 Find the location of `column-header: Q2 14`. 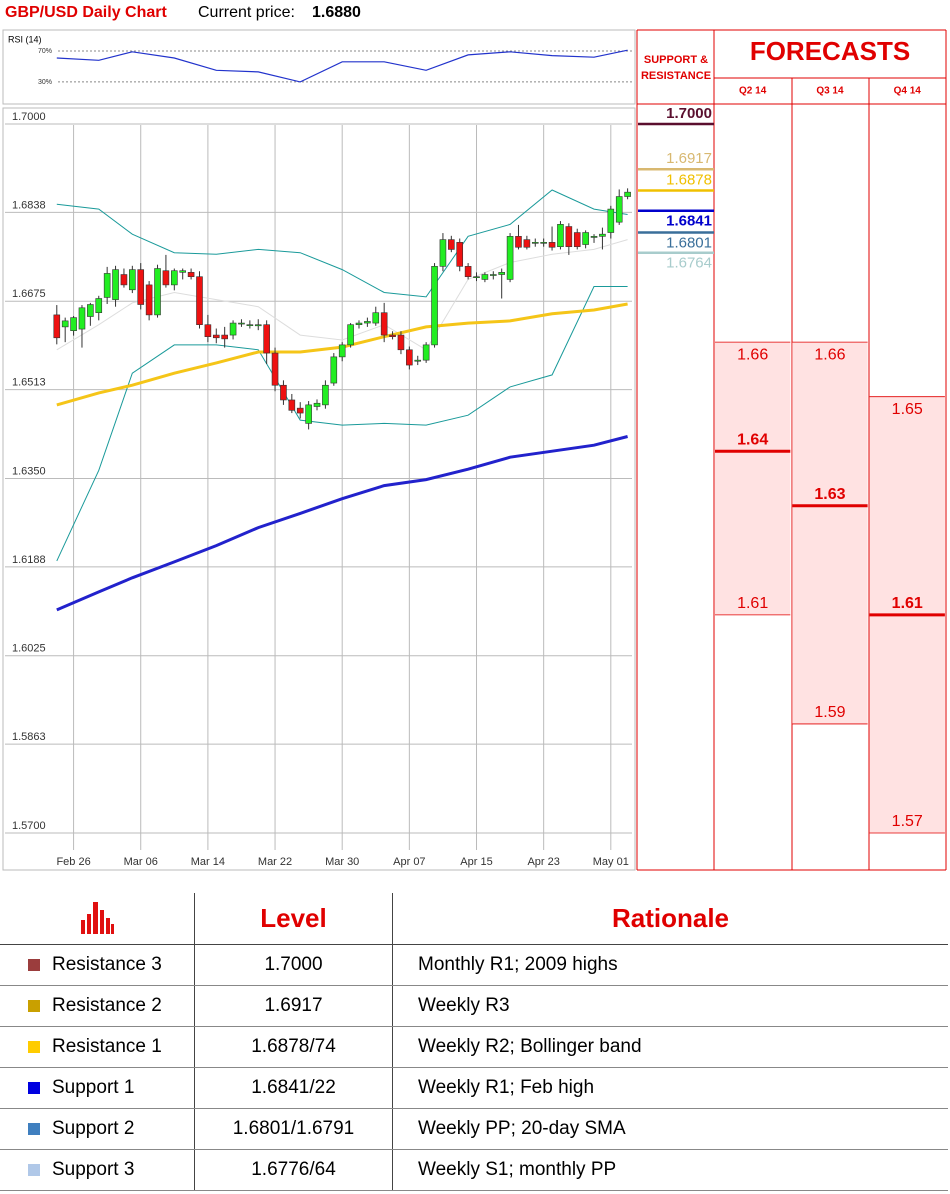

column-header: Q2 14 is located at coordinates (753, 91).